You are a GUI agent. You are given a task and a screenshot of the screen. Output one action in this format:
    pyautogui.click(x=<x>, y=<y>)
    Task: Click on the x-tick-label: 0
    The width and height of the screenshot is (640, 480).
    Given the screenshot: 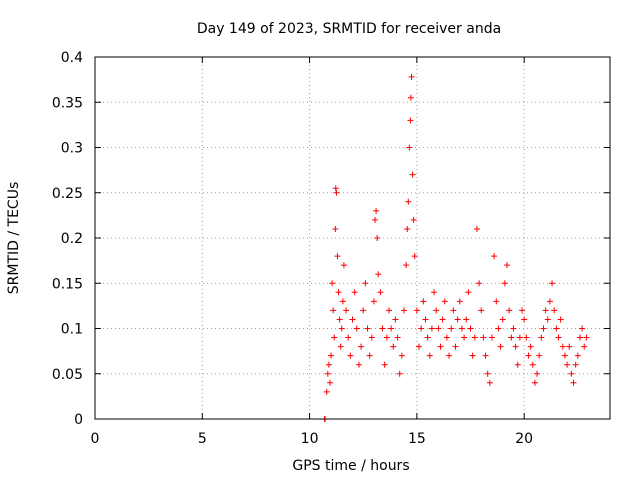 What is the action you would take?
    pyautogui.click(x=95, y=439)
    